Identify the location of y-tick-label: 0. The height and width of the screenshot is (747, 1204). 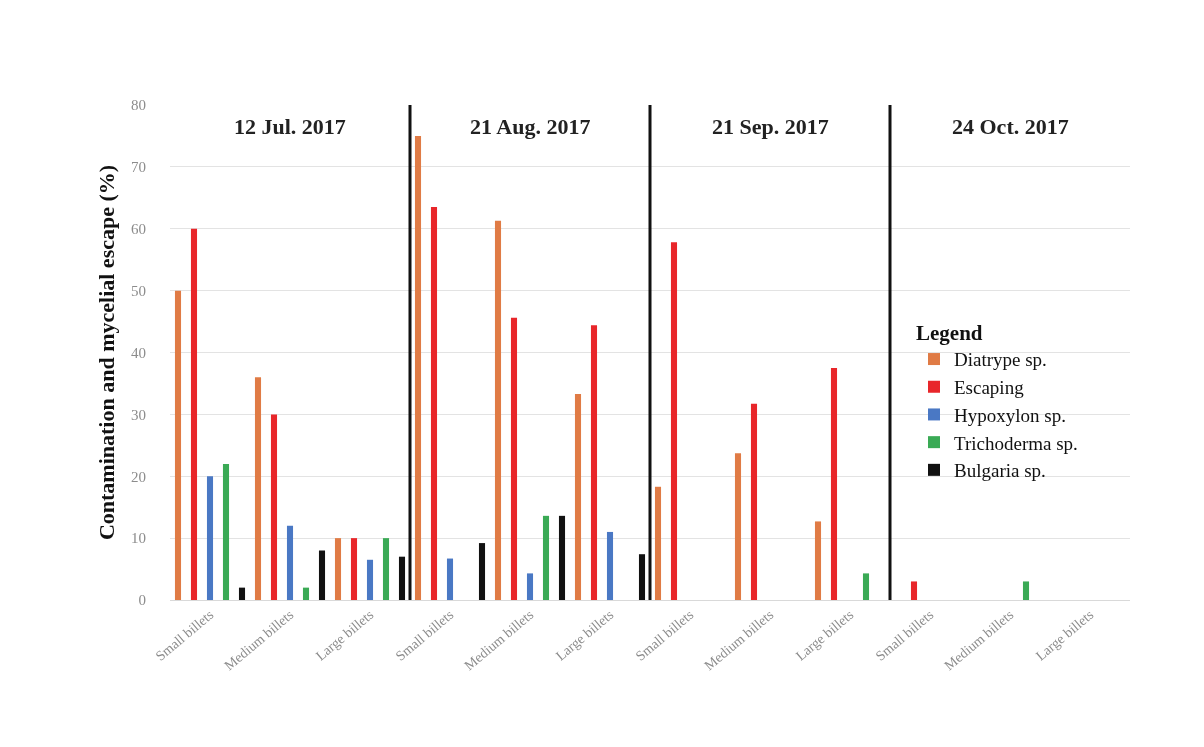
(142, 600).